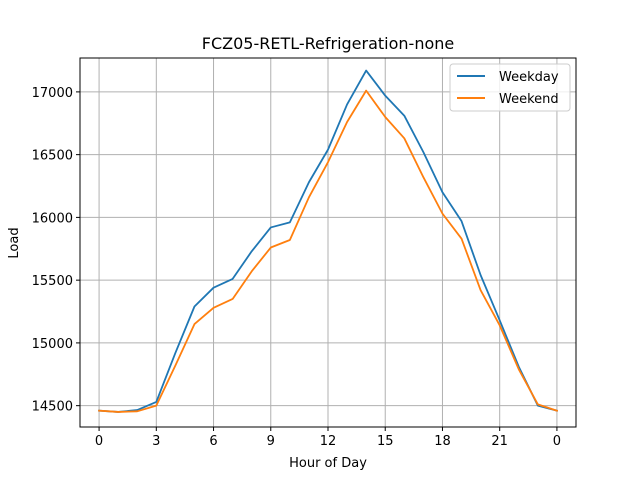 This screenshot has height=480, width=640. I want to click on legend: Weekday Weekend, so click(510, 87).